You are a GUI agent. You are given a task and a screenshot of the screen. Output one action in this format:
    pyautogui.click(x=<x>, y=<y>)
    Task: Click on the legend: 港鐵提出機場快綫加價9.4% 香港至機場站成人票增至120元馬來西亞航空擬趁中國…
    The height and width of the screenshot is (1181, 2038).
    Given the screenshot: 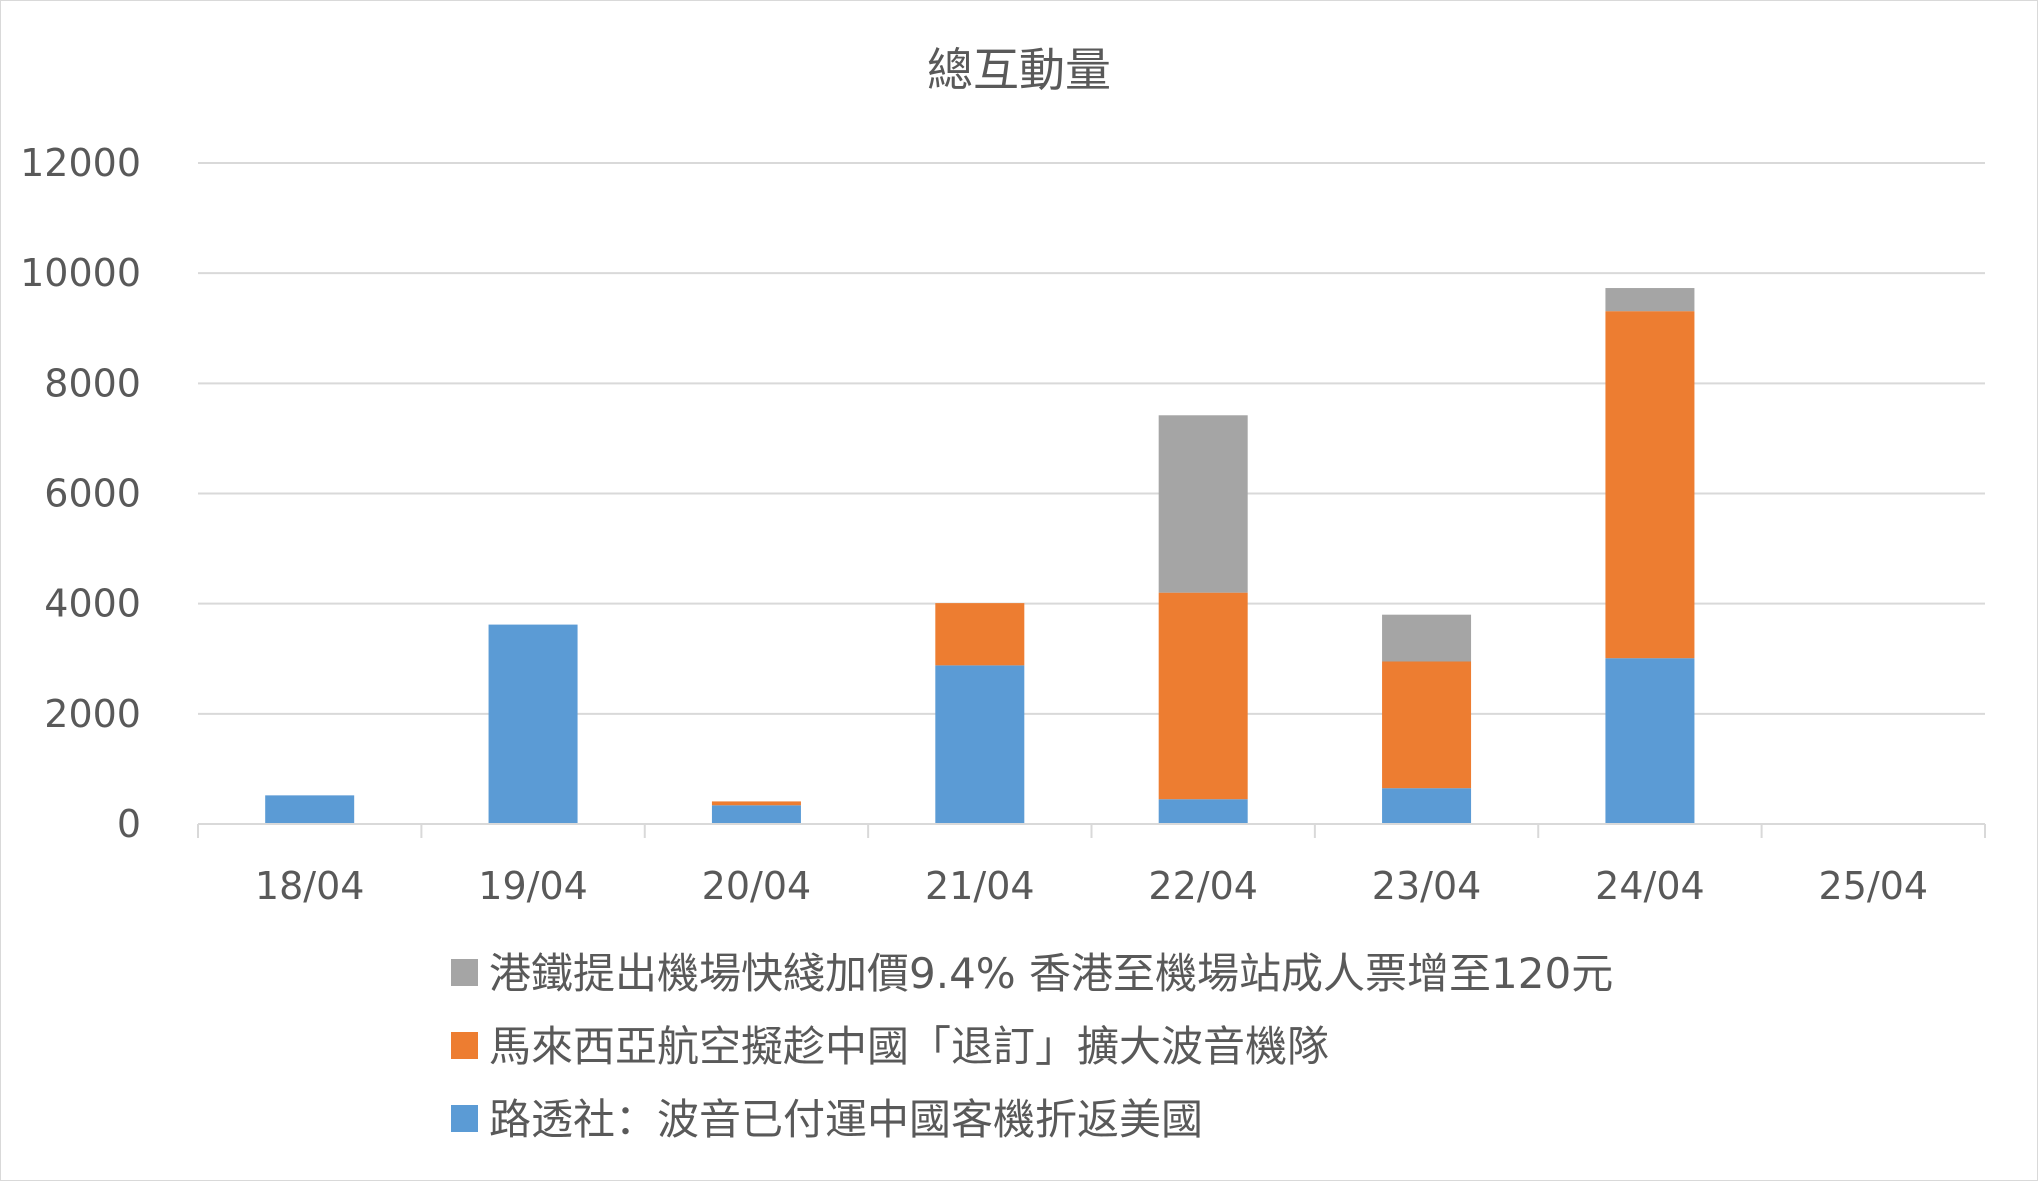 What is the action you would take?
    pyautogui.click(x=1032, y=1046)
    